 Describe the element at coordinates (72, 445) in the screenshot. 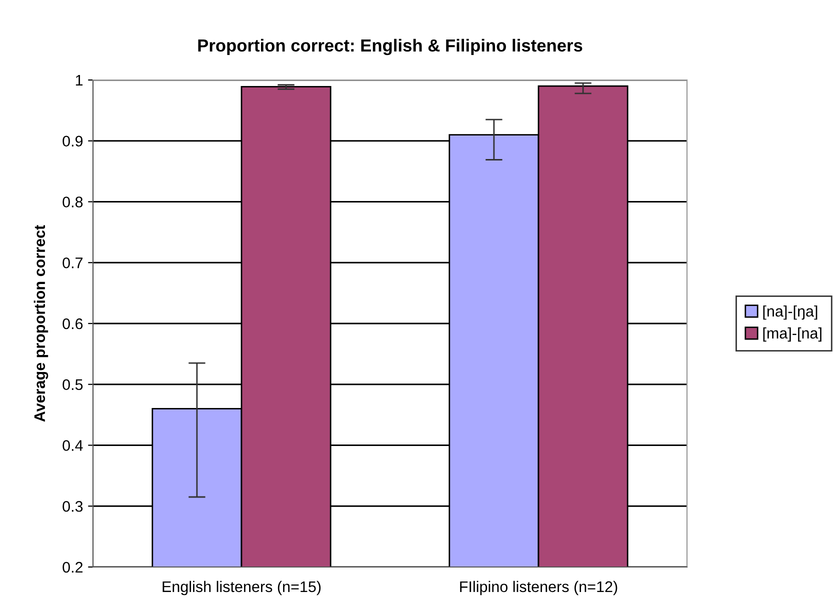

I see `y-tick-label: 0.4` at that location.